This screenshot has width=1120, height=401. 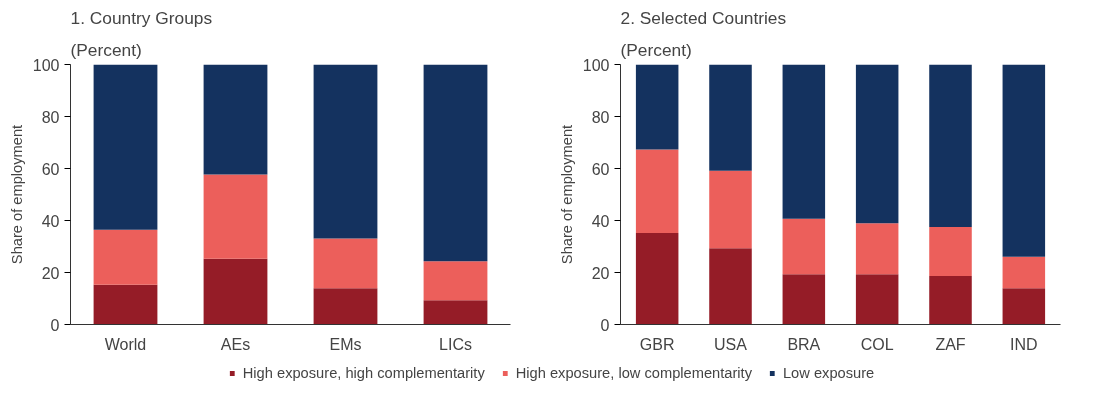 What do you see at coordinates (235, 344) in the screenshot?
I see `x-tick-label: AEs` at bounding box center [235, 344].